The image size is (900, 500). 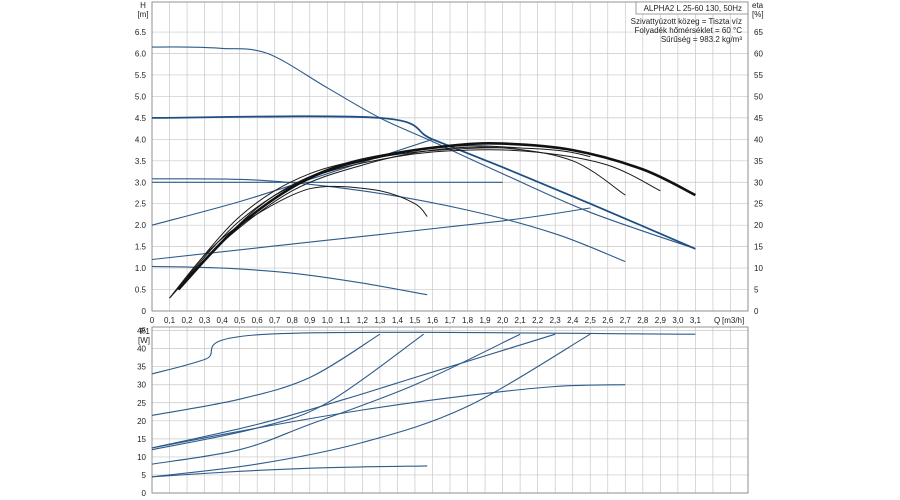 What do you see at coordinates (758, 172) in the screenshot?
I see `eta-axis-ticks: 0 5 10 15 20 25 30 35 40 45 50 55 60 65` at bounding box center [758, 172].